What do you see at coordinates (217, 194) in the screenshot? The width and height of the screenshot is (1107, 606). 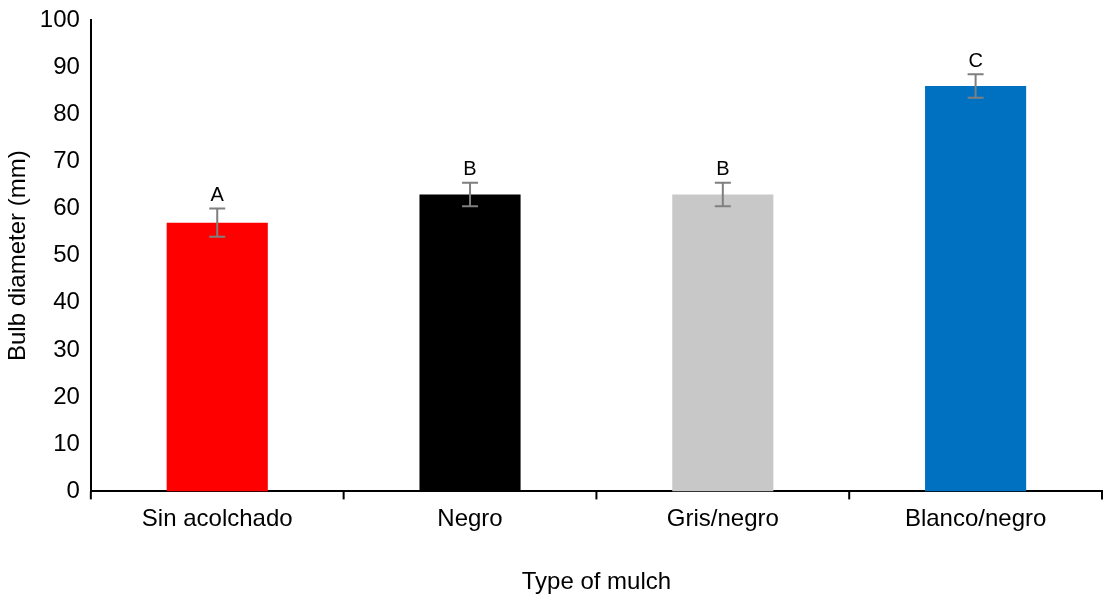 I see `annotation: A` at bounding box center [217, 194].